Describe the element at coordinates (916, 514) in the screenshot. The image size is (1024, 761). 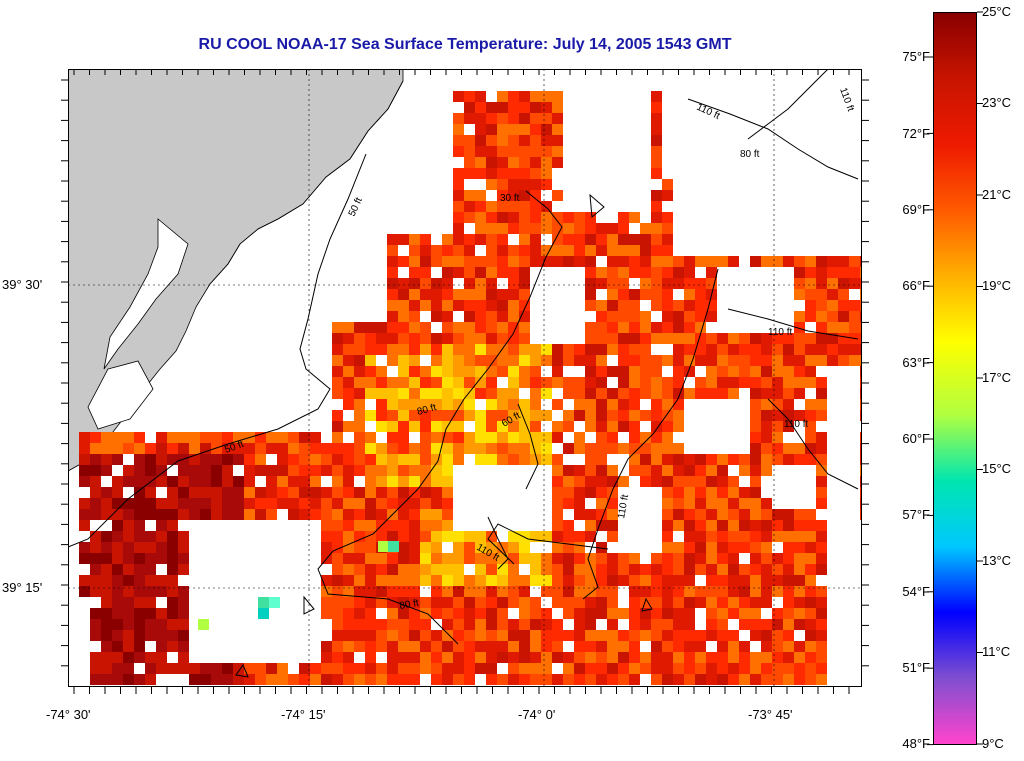
I see `colorbar-f-label: 57°F` at that location.